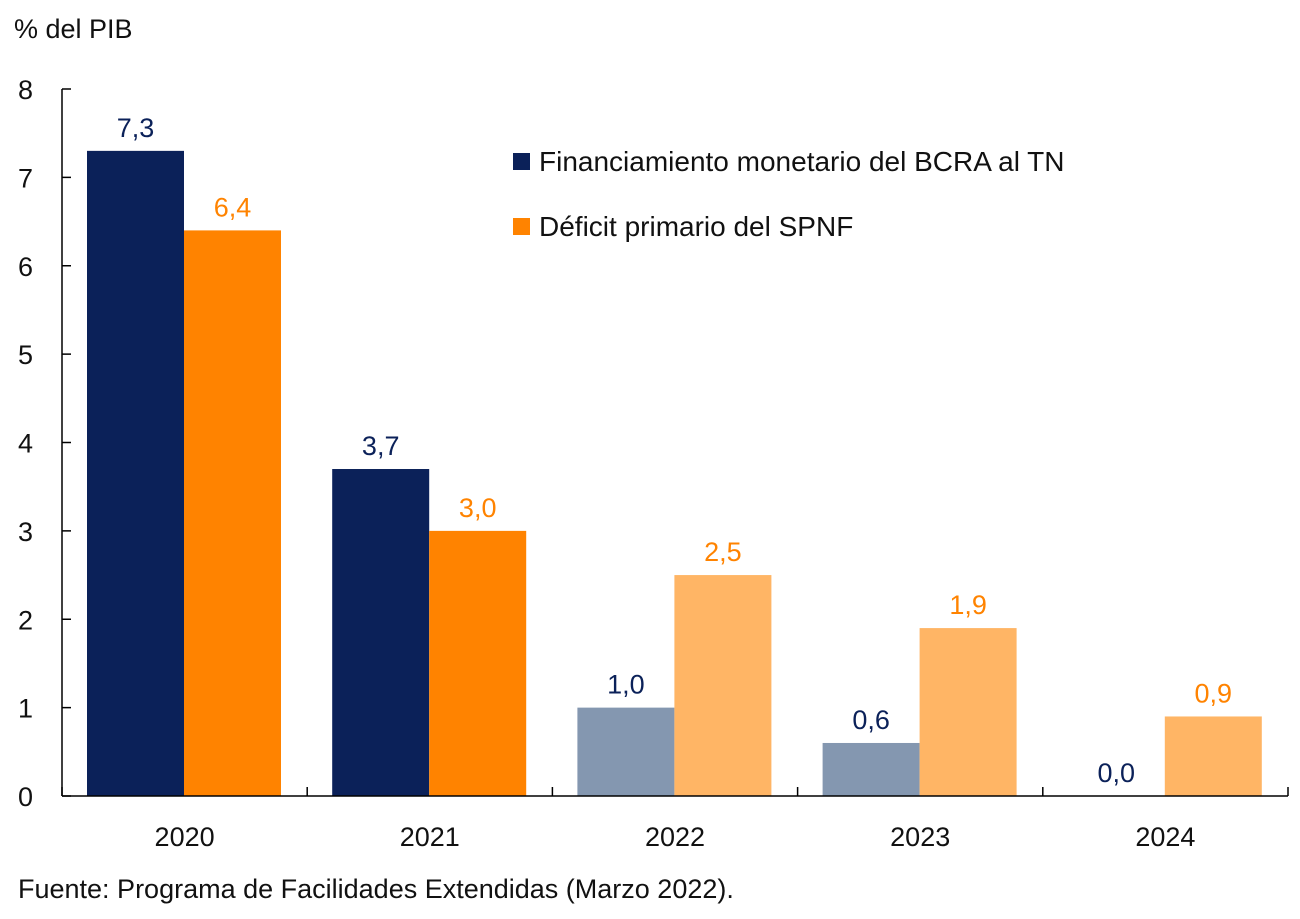 Image resolution: width=1300 pixels, height=919 pixels. I want to click on x-tick-label: 2021, so click(430, 837).